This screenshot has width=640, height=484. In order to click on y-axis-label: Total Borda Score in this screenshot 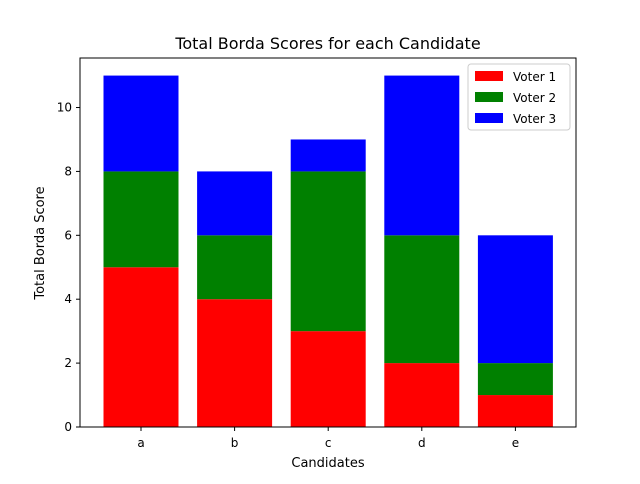, I will do `click(40, 243)`.